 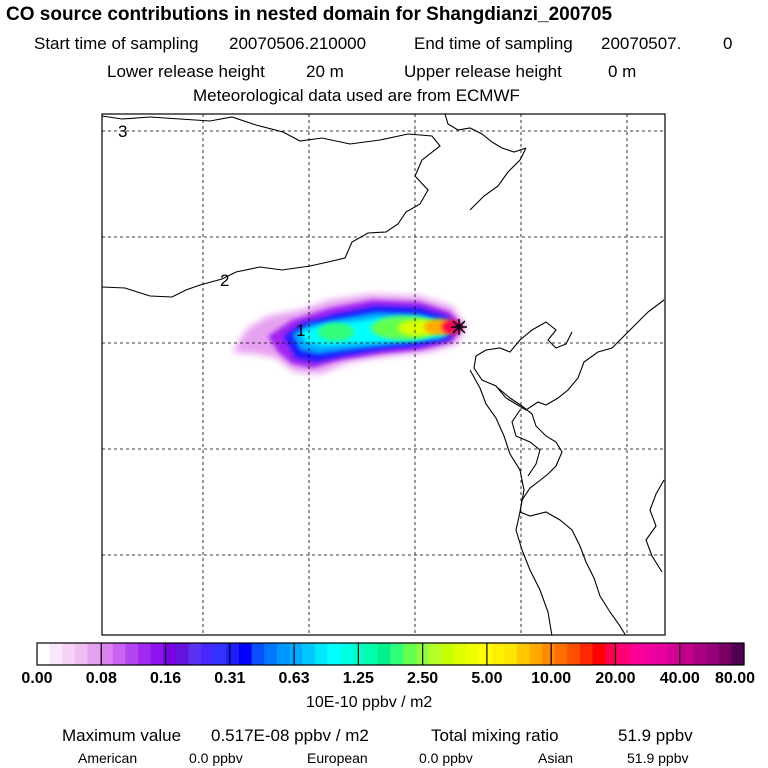 What do you see at coordinates (495, 735) in the screenshot?
I see `total-mixing-label: Total mixing ratio` at bounding box center [495, 735].